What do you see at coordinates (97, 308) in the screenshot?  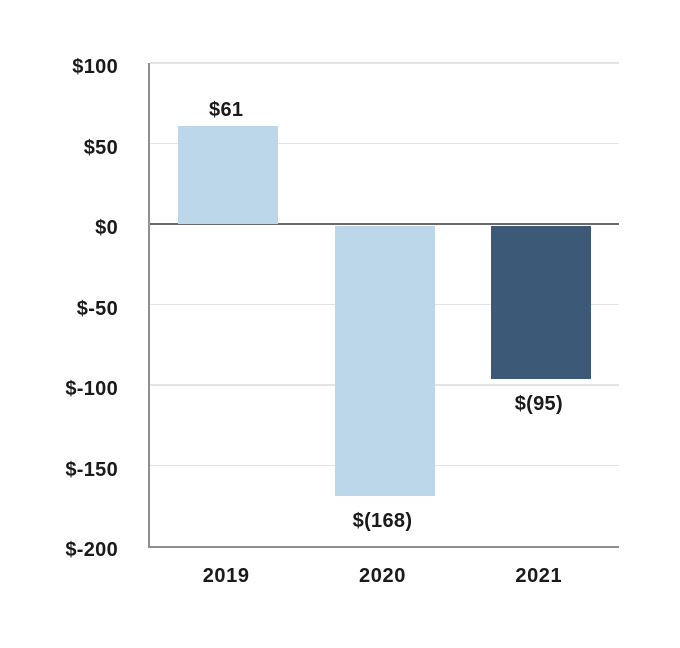 I see `y-axis-tick-label: $-50` at bounding box center [97, 308].